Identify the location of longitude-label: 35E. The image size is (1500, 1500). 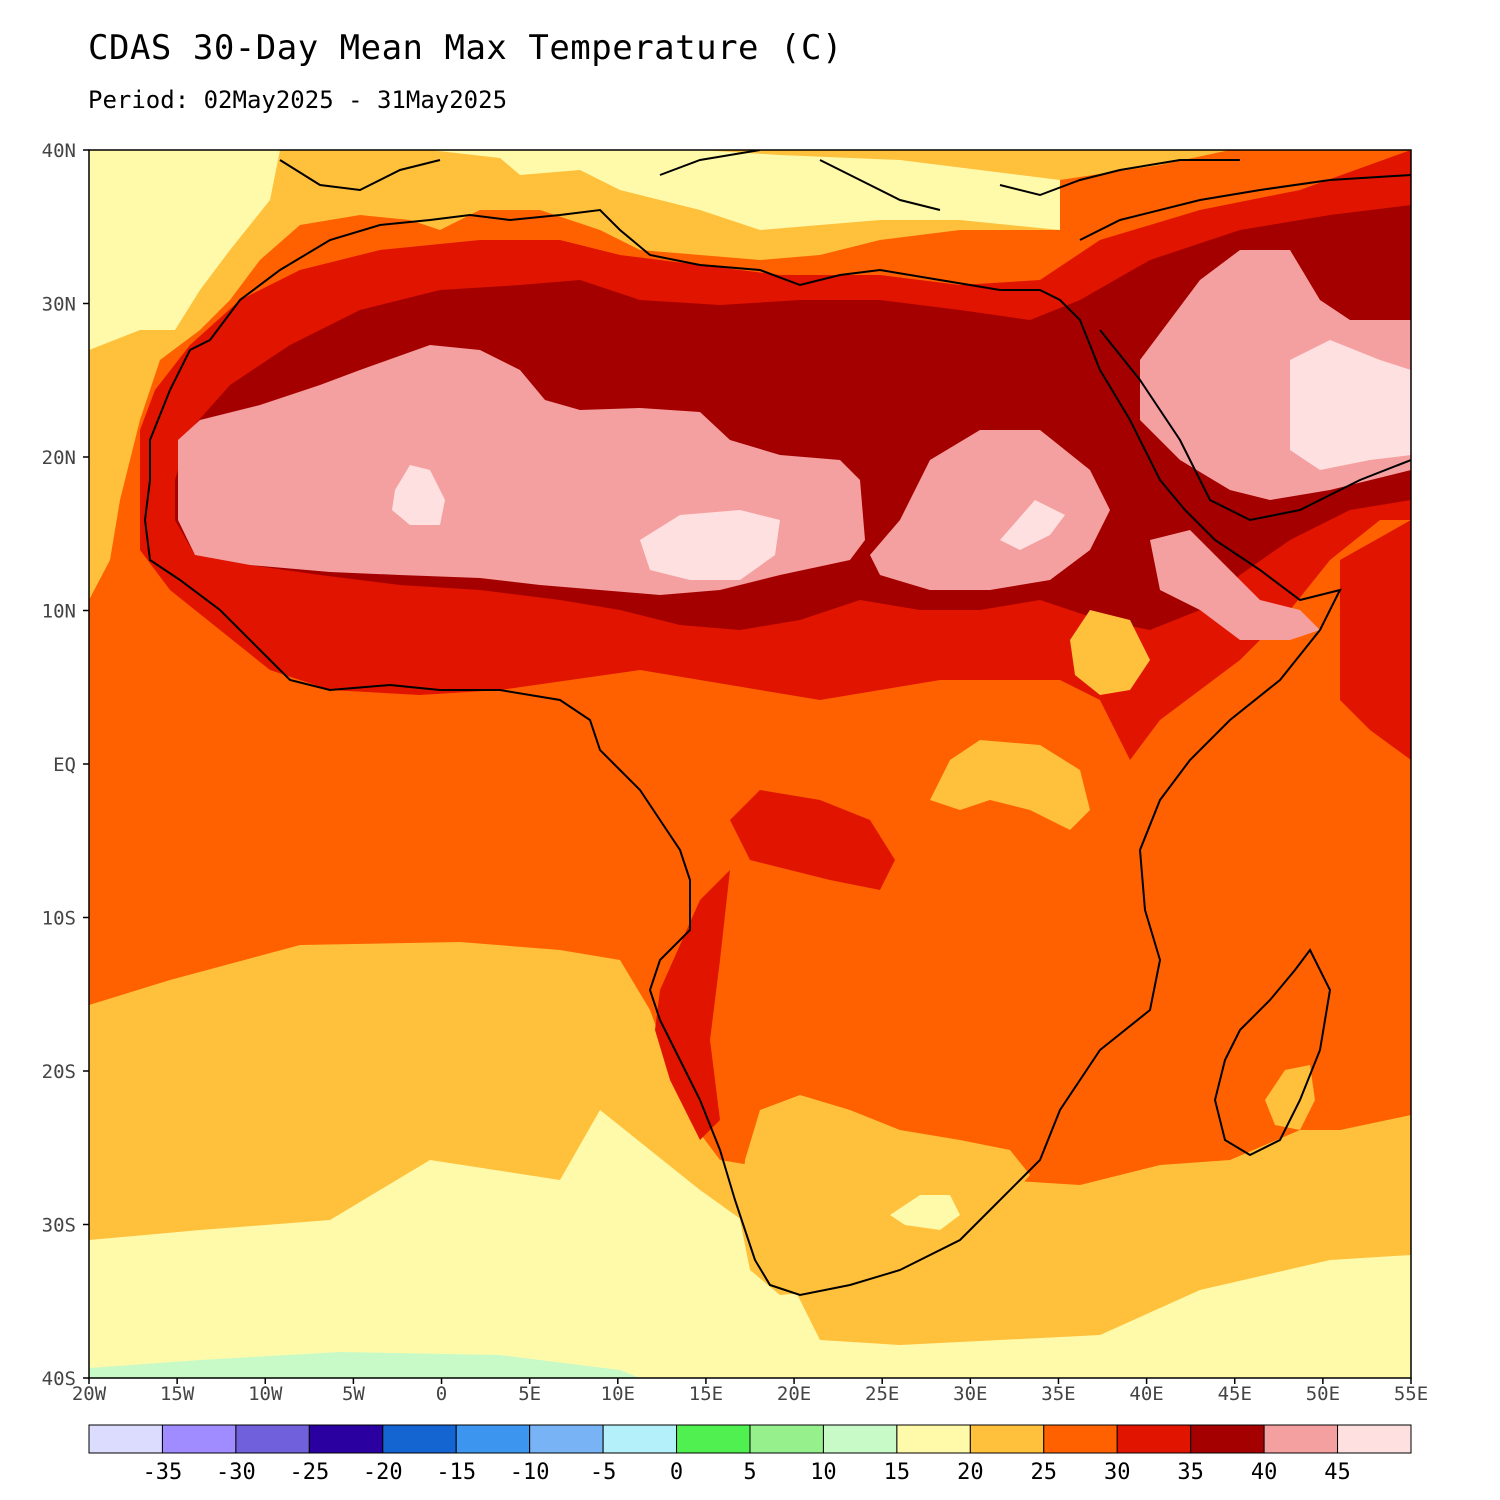
(1058, 1394).